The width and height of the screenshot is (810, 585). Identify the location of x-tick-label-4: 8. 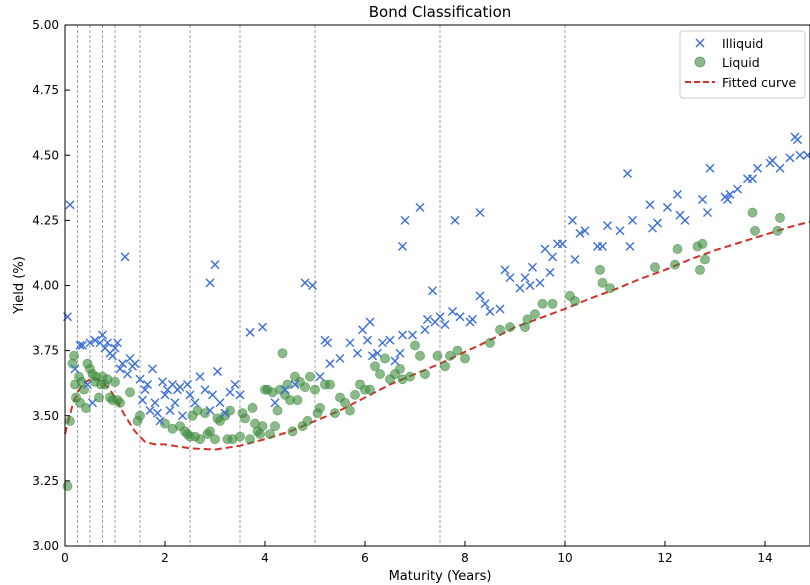
(465, 558).